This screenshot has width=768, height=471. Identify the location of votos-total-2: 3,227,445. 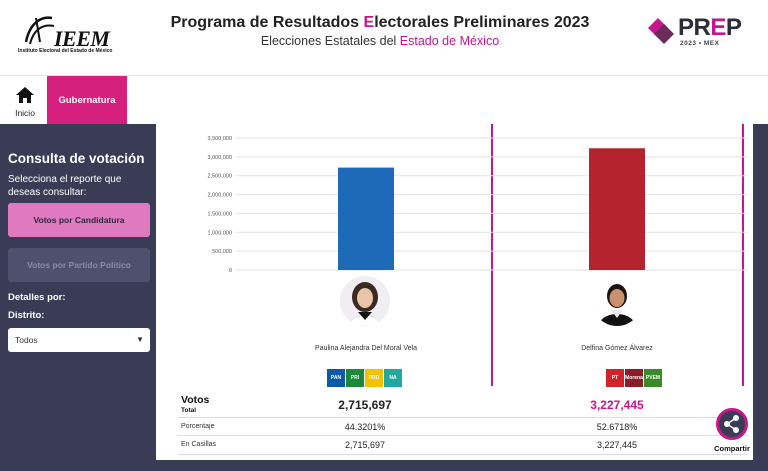
(617, 405).